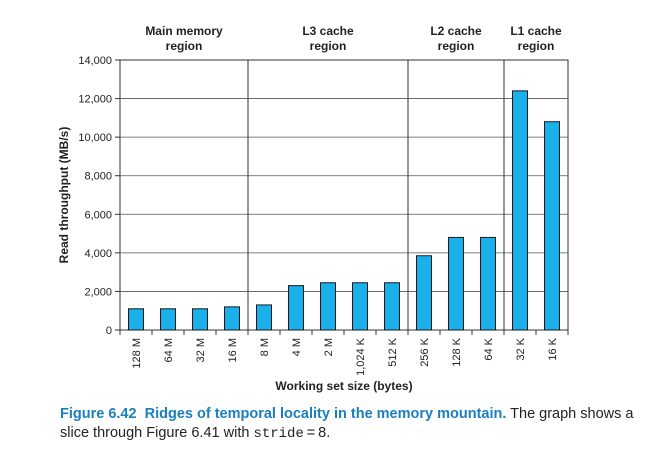 The image size is (649, 457). I want to click on x-tick-label: 16 K, so click(553, 348).